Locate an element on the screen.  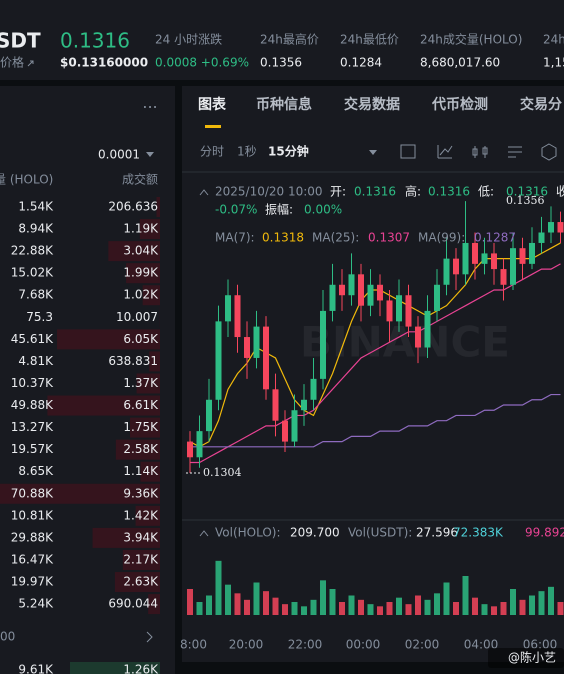
time-label: 8:00 is located at coordinates (193, 645).